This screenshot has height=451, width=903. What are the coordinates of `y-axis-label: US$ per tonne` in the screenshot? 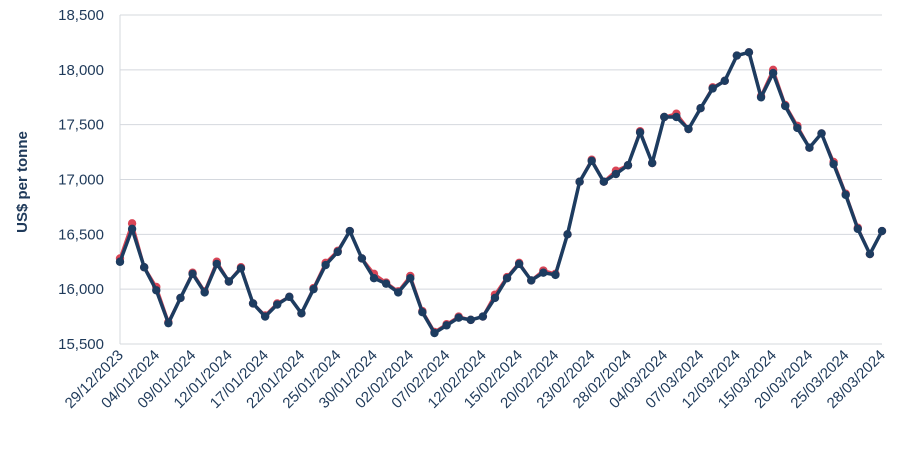 It's located at (22, 182).